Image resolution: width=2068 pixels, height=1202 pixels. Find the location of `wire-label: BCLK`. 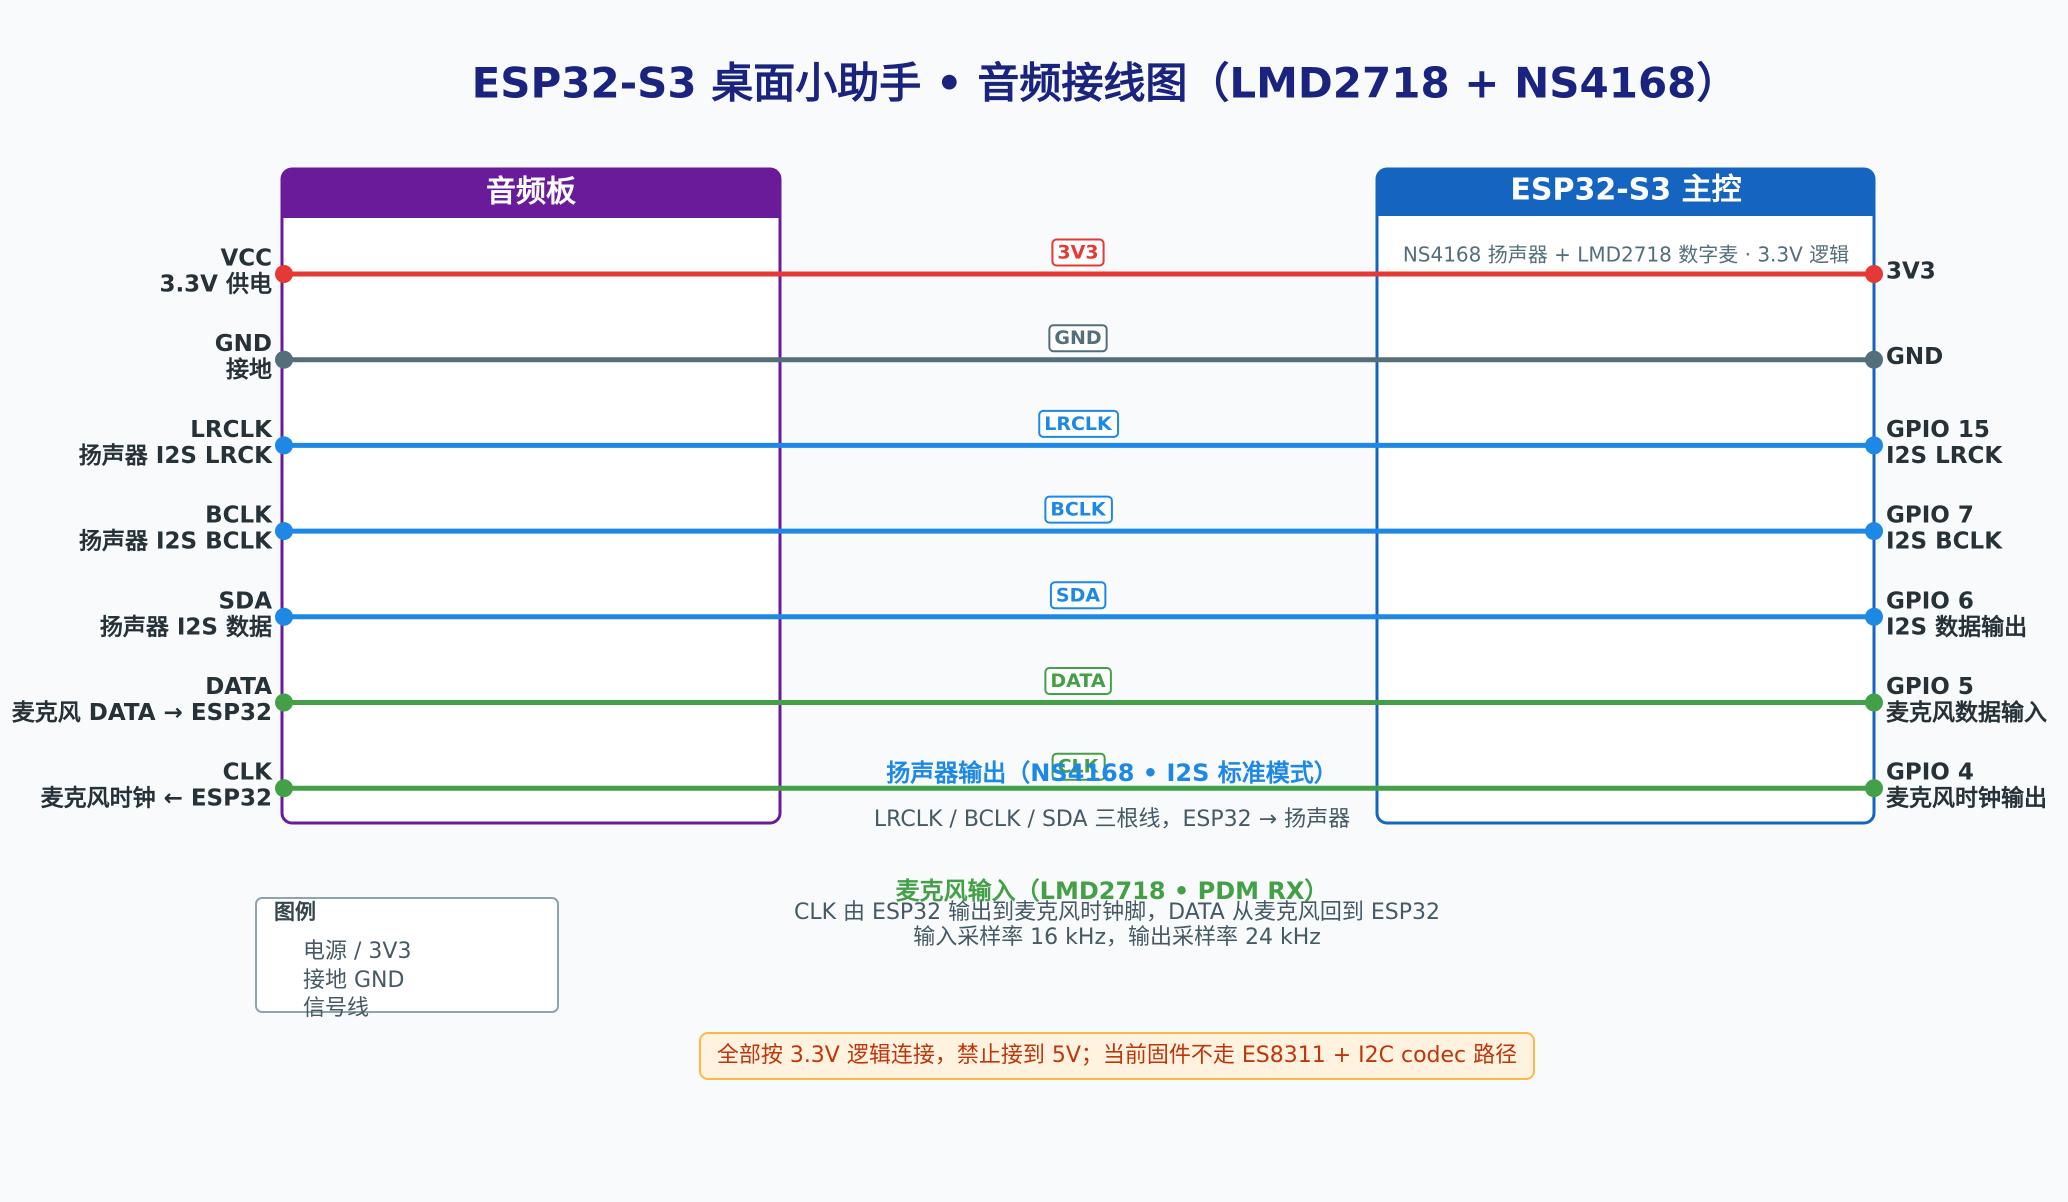

wire-label: BCLK is located at coordinates (1078, 510).